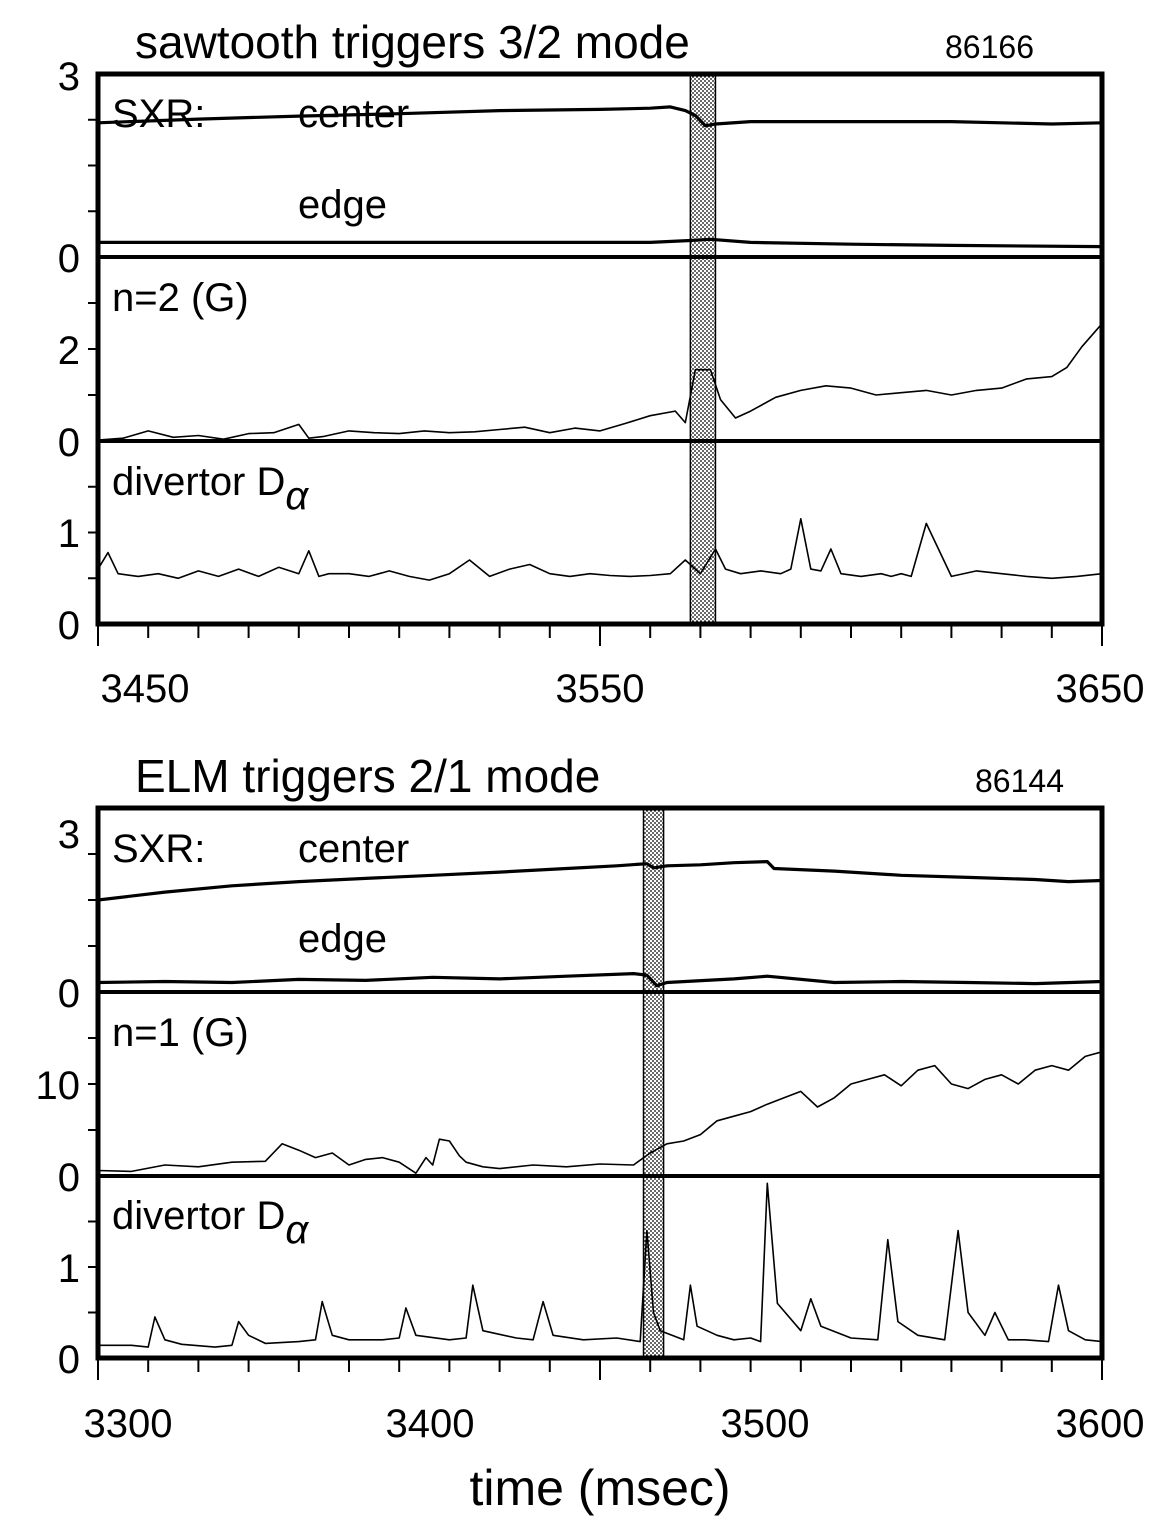 This screenshot has height=1521, width=1168. Describe the element at coordinates (145, 689) in the screenshot. I see `xtick-label: 3450` at that location.